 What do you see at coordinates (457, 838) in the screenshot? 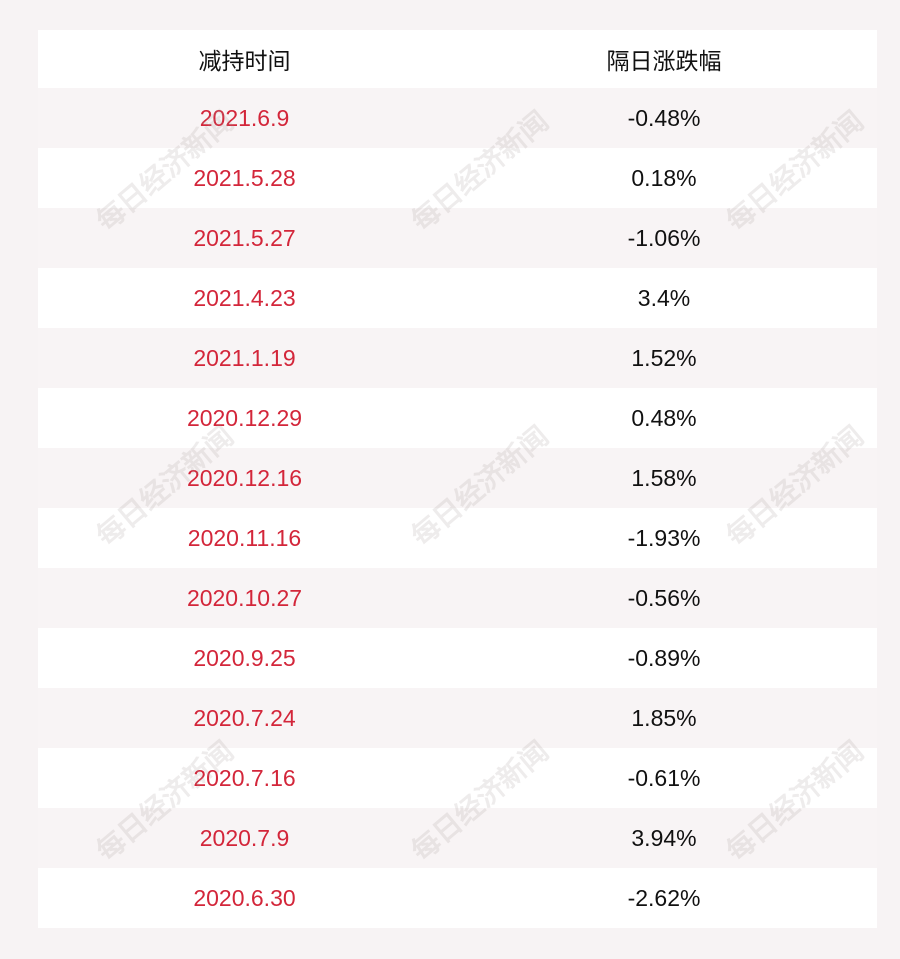
I see `table-row: 2020.7.9 3.94%` at bounding box center [457, 838].